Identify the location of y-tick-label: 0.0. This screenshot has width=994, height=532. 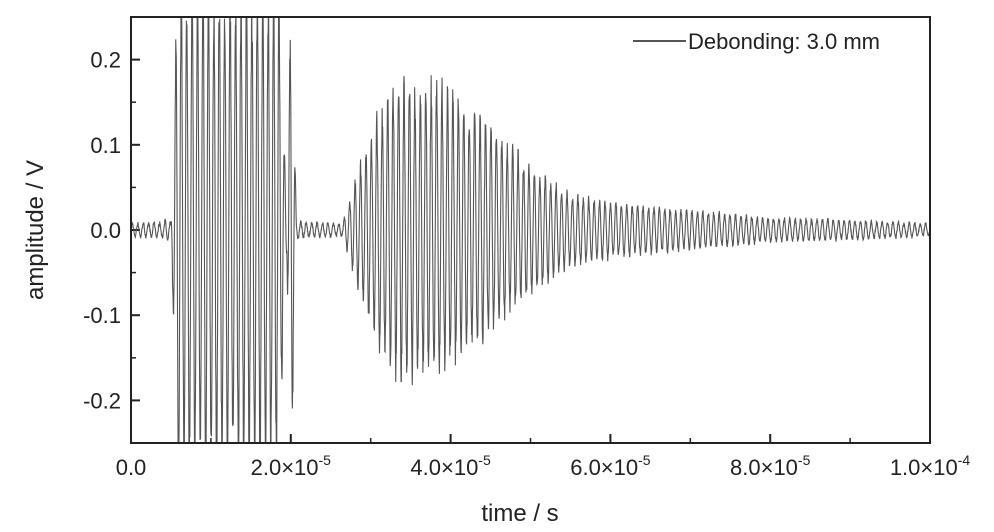
(105, 230).